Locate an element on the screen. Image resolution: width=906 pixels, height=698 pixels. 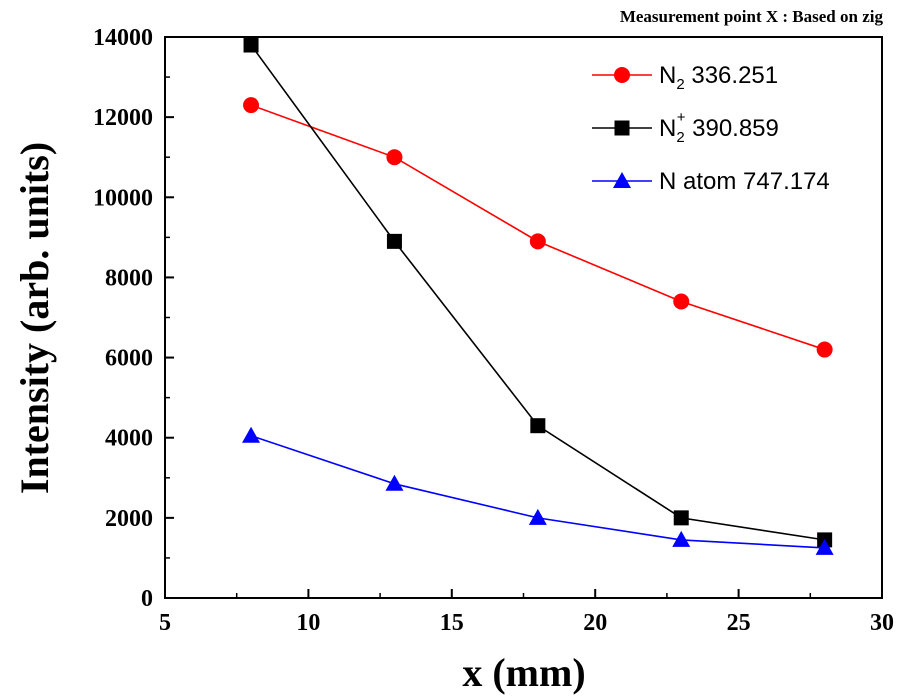
legend-item-1: N2 336.251 is located at coordinates (685, 77).